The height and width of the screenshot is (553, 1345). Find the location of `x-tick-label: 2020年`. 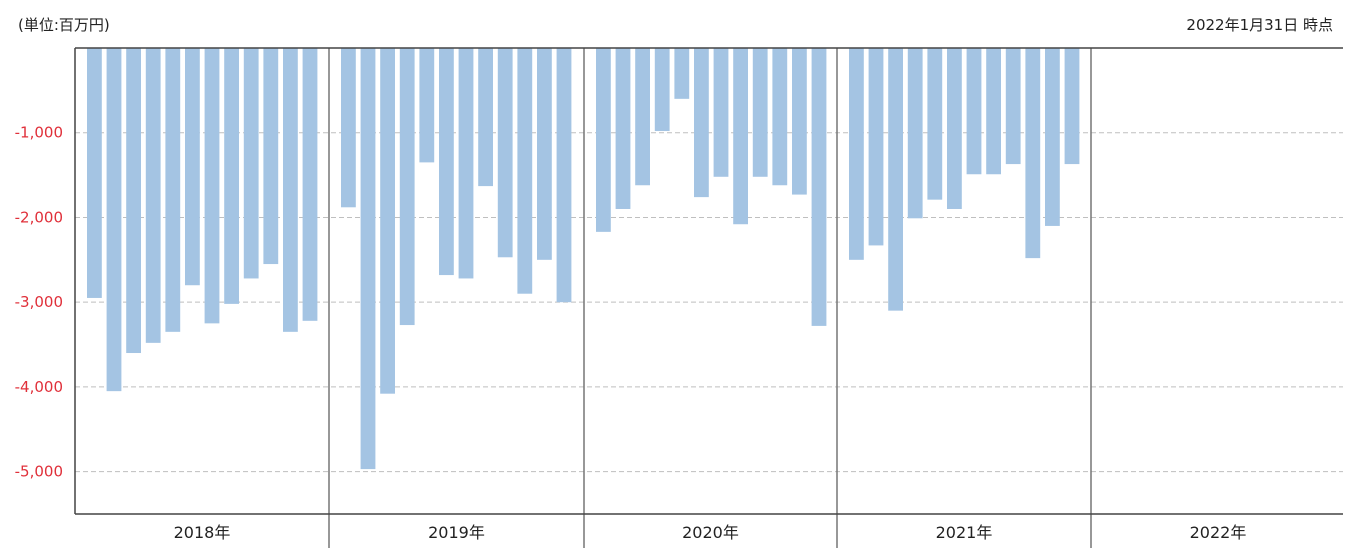

x-tick-label: 2020年 is located at coordinates (710, 532).